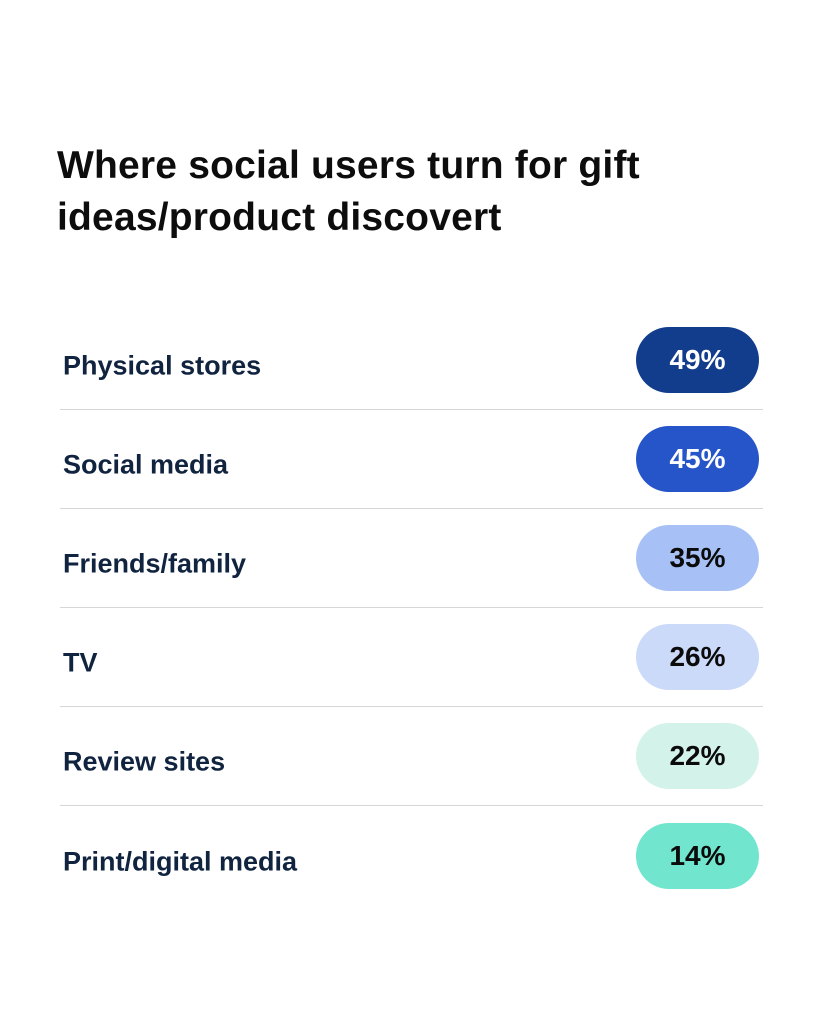 This screenshot has width=819, height=1024. What do you see at coordinates (411, 756) in the screenshot?
I see `table-row: Review sites 22%` at bounding box center [411, 756].